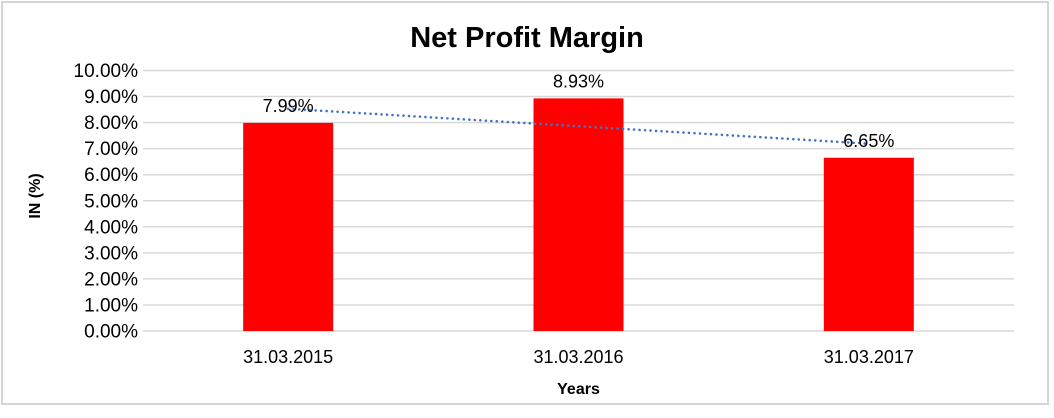  Describe the element at coordinates (869, 357) in the screenshot. I see `x-tick-label: 31.03.2017` at that location.